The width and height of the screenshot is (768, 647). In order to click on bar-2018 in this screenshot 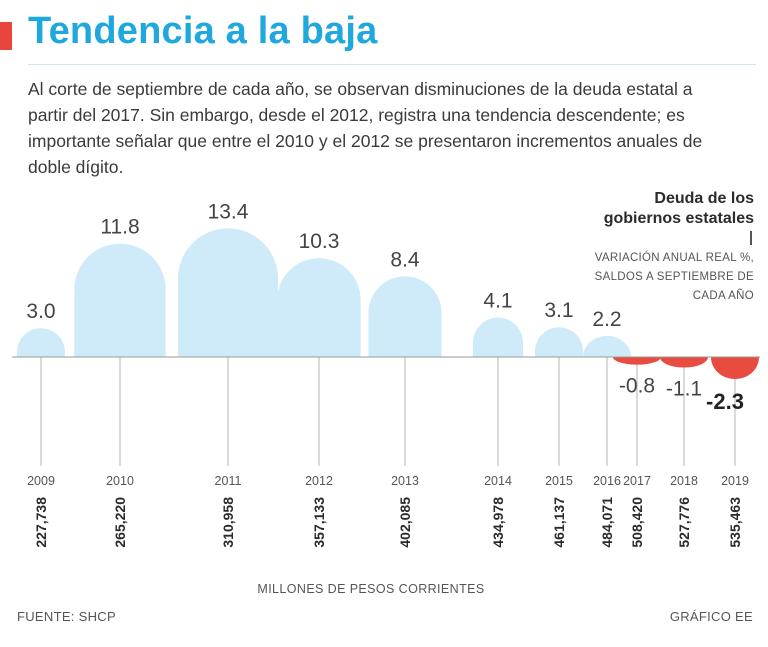, I will do `click(684, 362)`.